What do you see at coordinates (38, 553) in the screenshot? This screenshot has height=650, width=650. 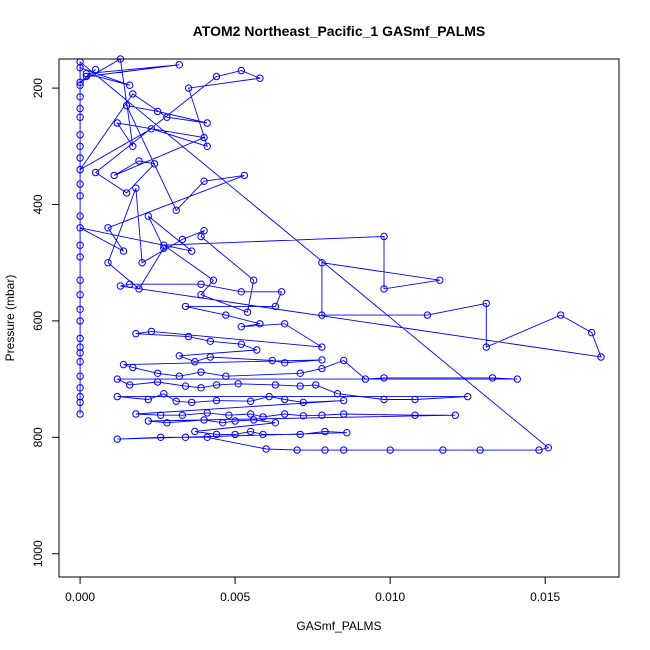 I see `y-tick-label: 1000` at bounding box center [38, 553].